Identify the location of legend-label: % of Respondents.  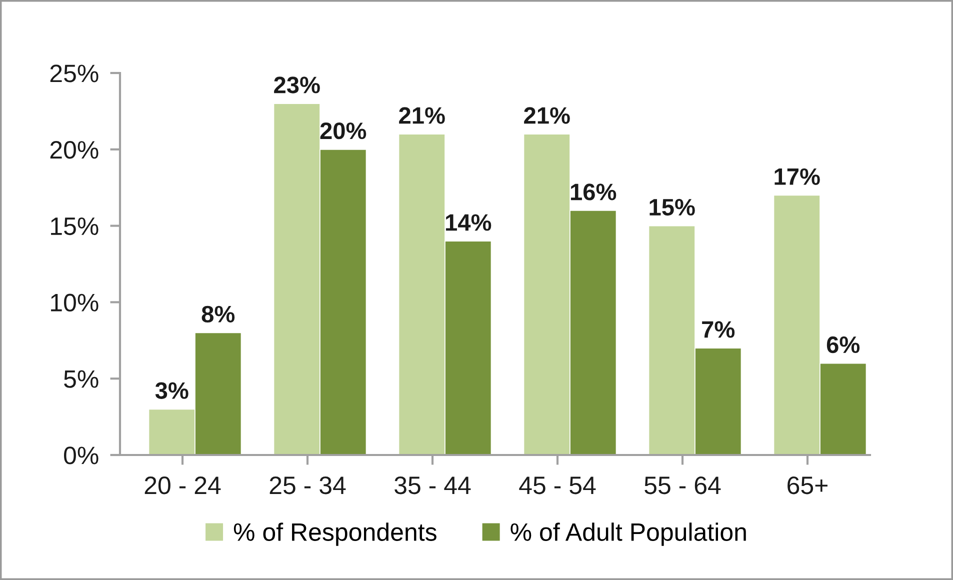
(335, 534).